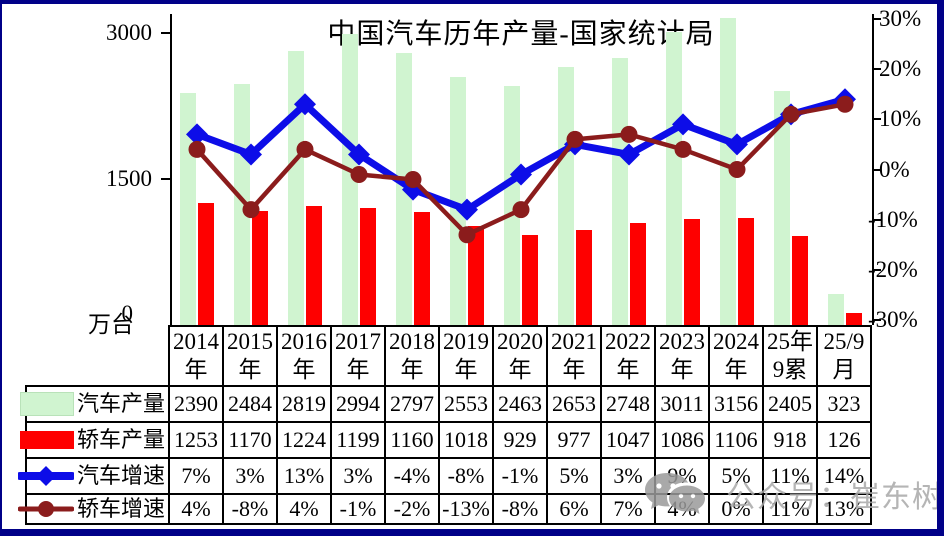 This screenshot has width=944, height=536. What do you see at coordinates (844, 369) in the screenshot?
I see `year-header-line: 月` at bounding box center [844, 369].